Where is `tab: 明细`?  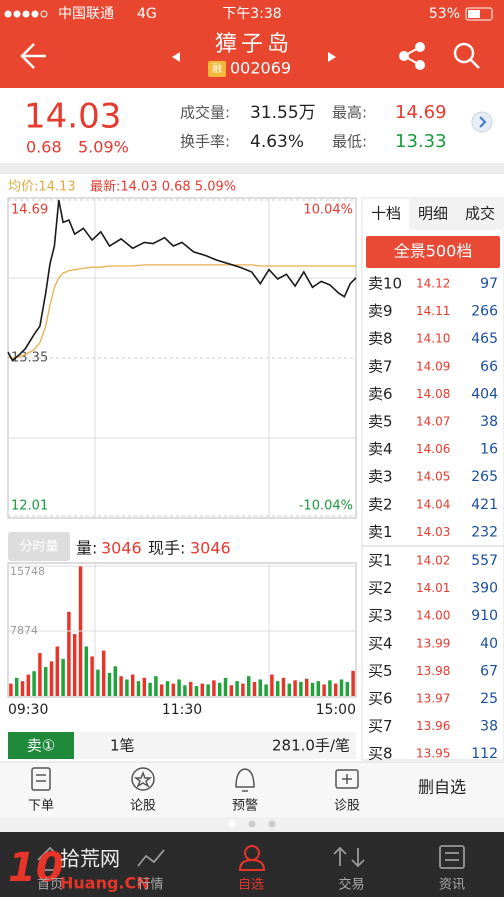
tab: 明细 is located at coordinates (433, 214).